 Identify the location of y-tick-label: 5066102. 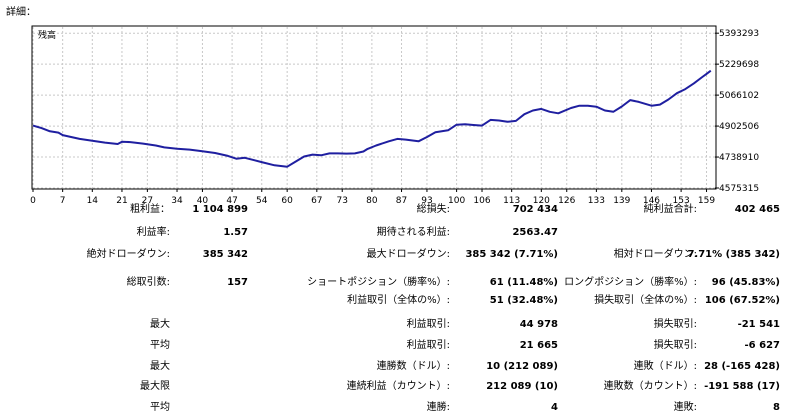
(739, 96).